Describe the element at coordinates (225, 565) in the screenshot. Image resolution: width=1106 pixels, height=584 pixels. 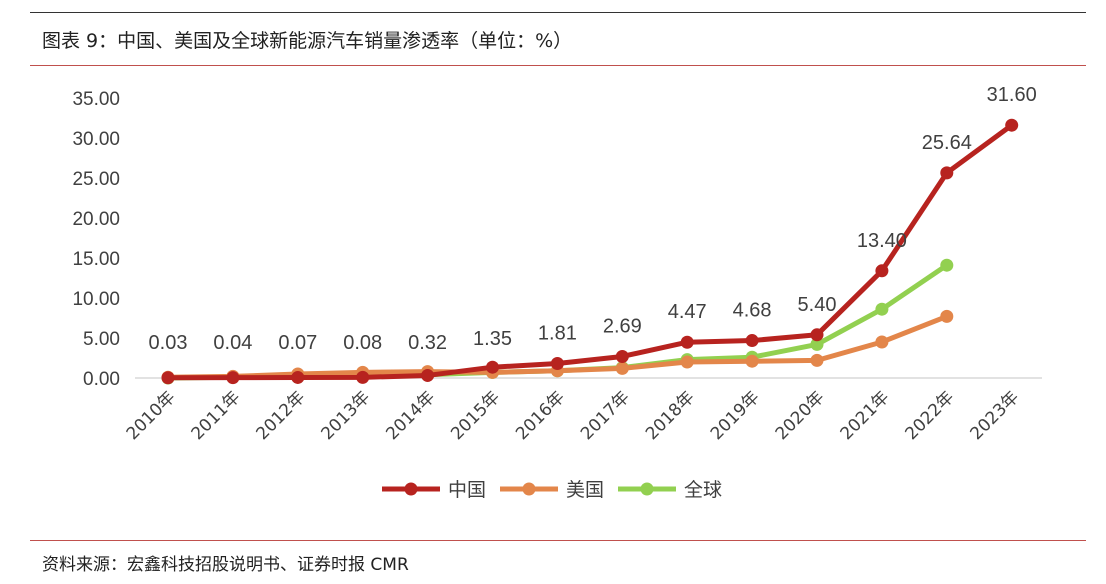
I see `source-note: 资料来源：宏鑫科技招股说明书、证券时报 CMR` at that location.